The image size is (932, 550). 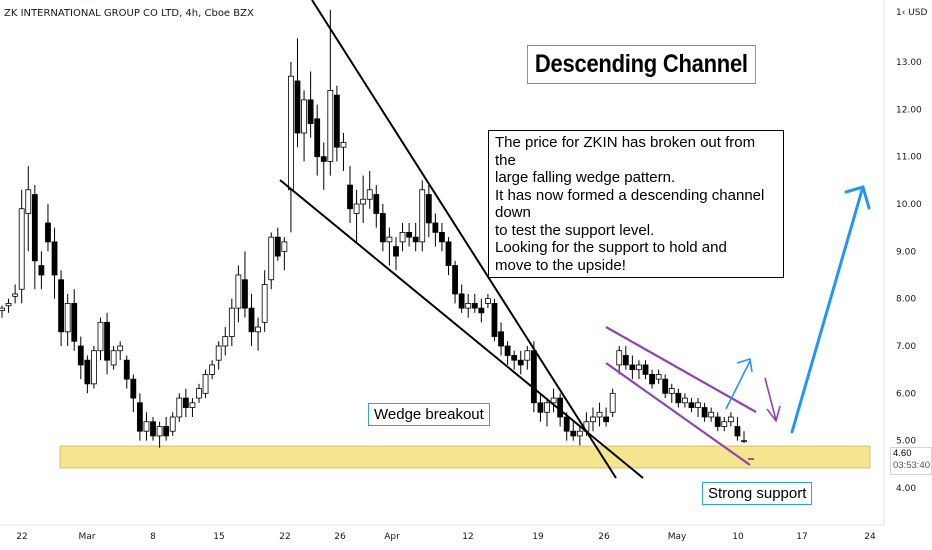 What do you see at coordinates (902, 453) in the screenshot?
I see `current-price: 4.60` at bounding box center [902, 453].